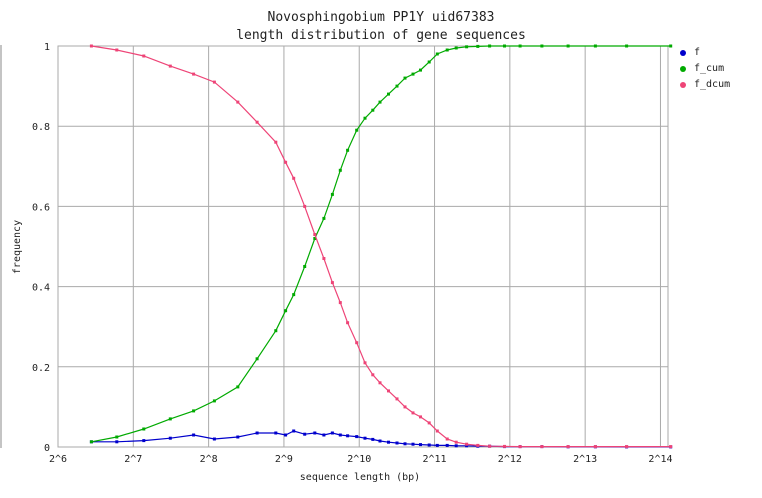 The height and width of the screenshot is (498, 762). What do you see at coordinates (381, 17) in the screenshot?
I see `chart-title: Novosphingobium PP1Y uid67383` at bounding box center [381, 17].